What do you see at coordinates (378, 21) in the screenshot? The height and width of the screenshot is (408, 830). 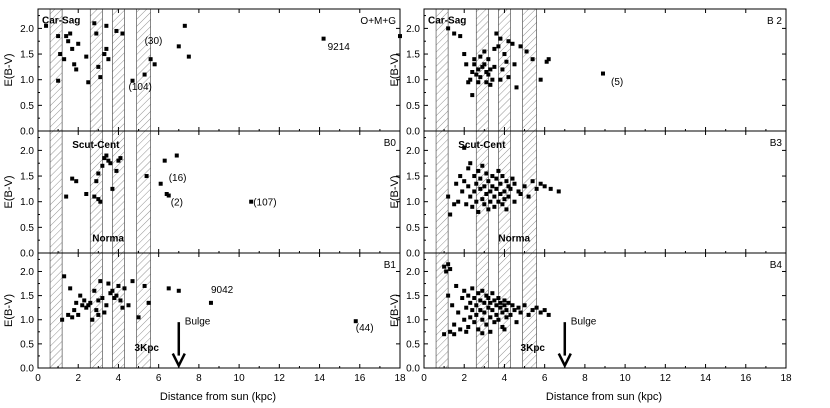 I see `panel-label: O+M+G` at bounding box center [378, 21].